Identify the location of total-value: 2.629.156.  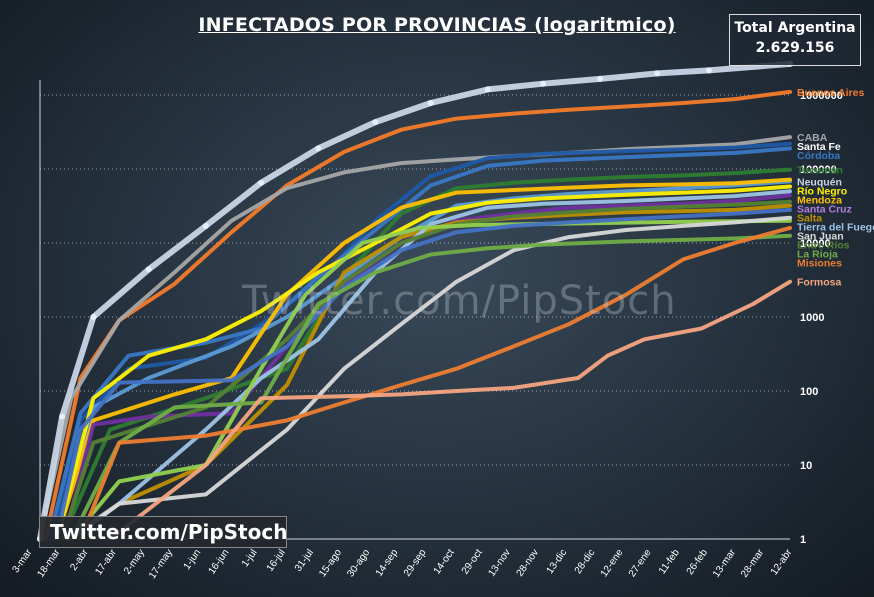
(795, 48).